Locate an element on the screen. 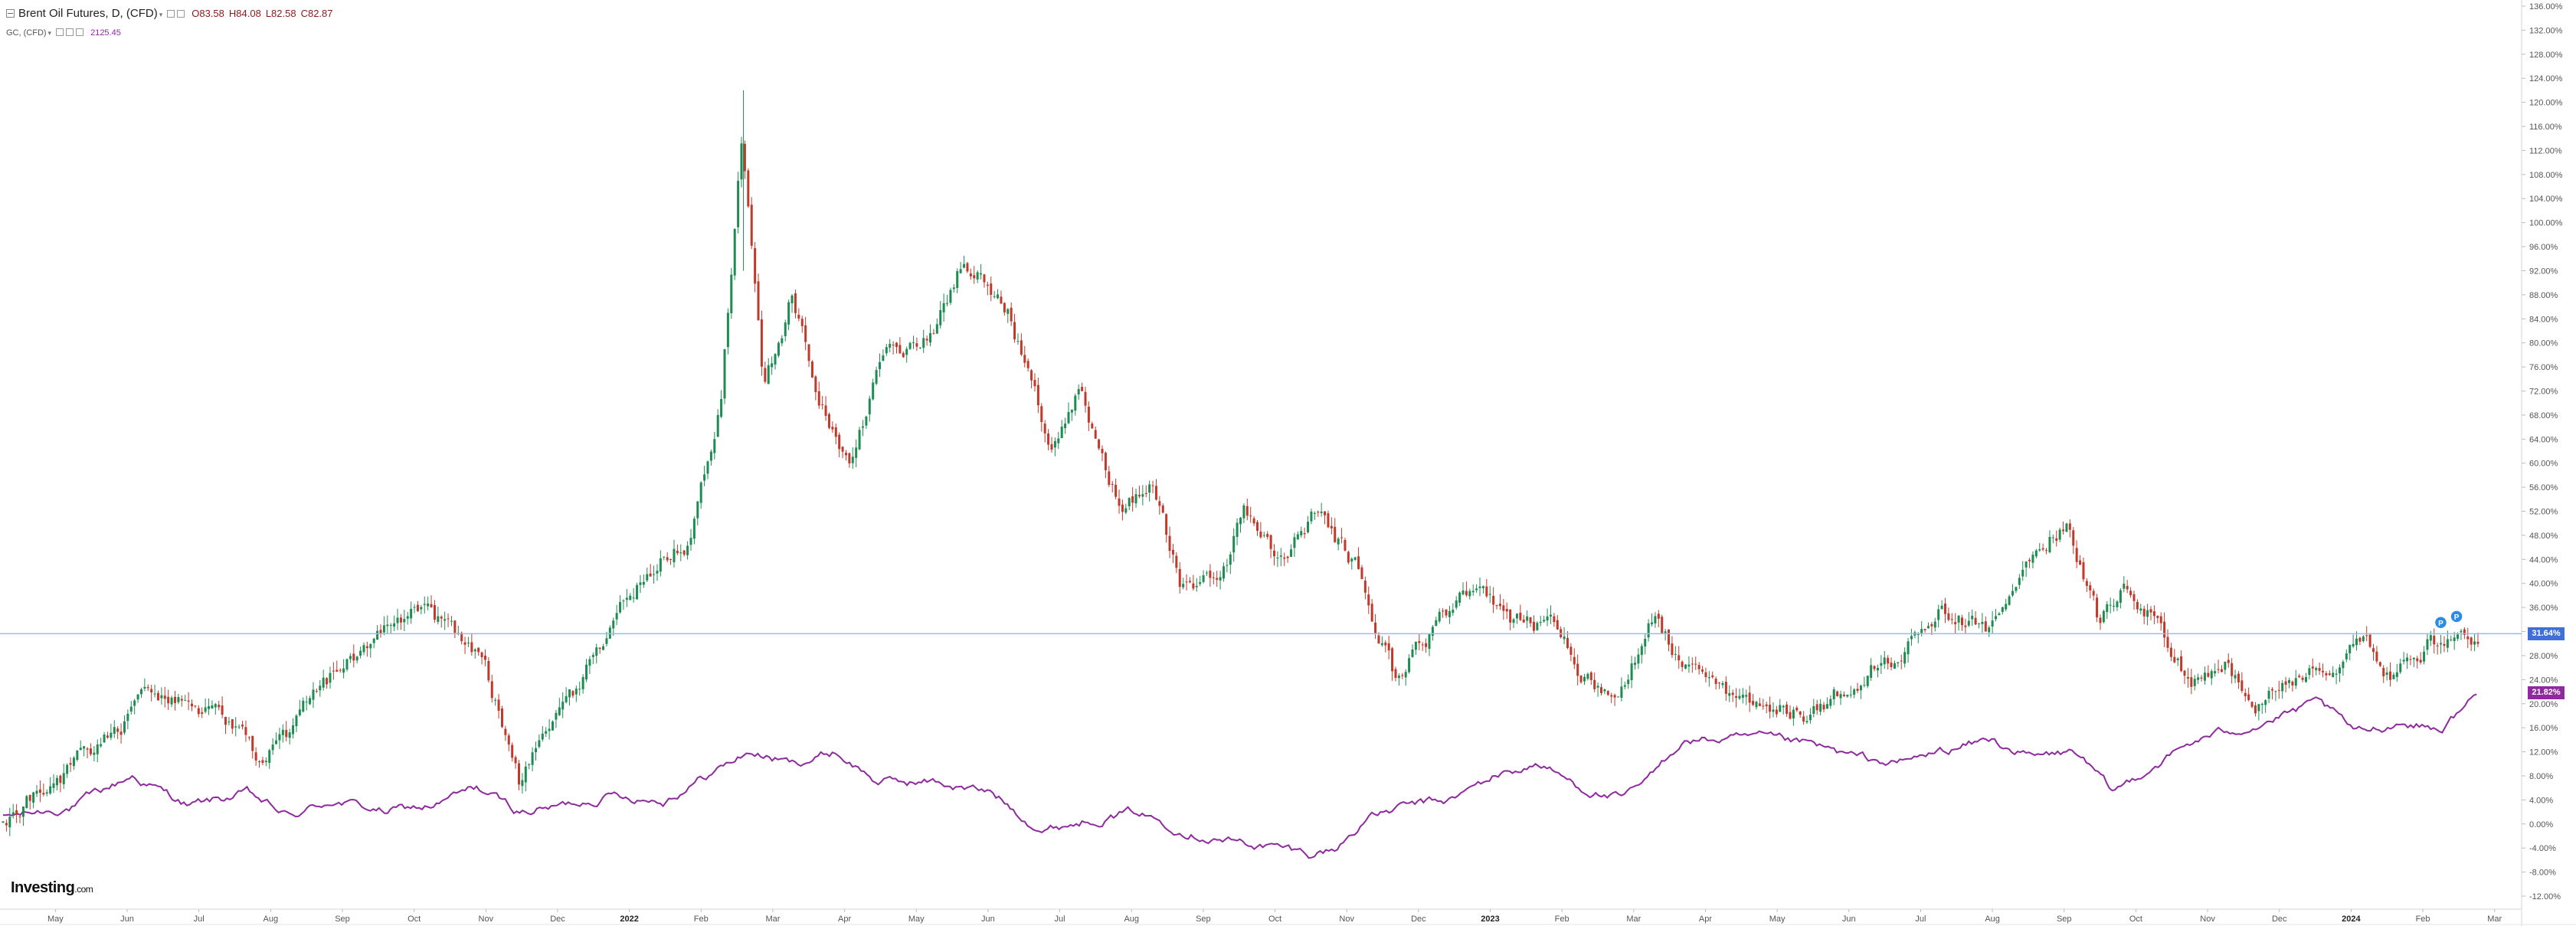  event-markers: PP is located at coordinates (2448, 620).